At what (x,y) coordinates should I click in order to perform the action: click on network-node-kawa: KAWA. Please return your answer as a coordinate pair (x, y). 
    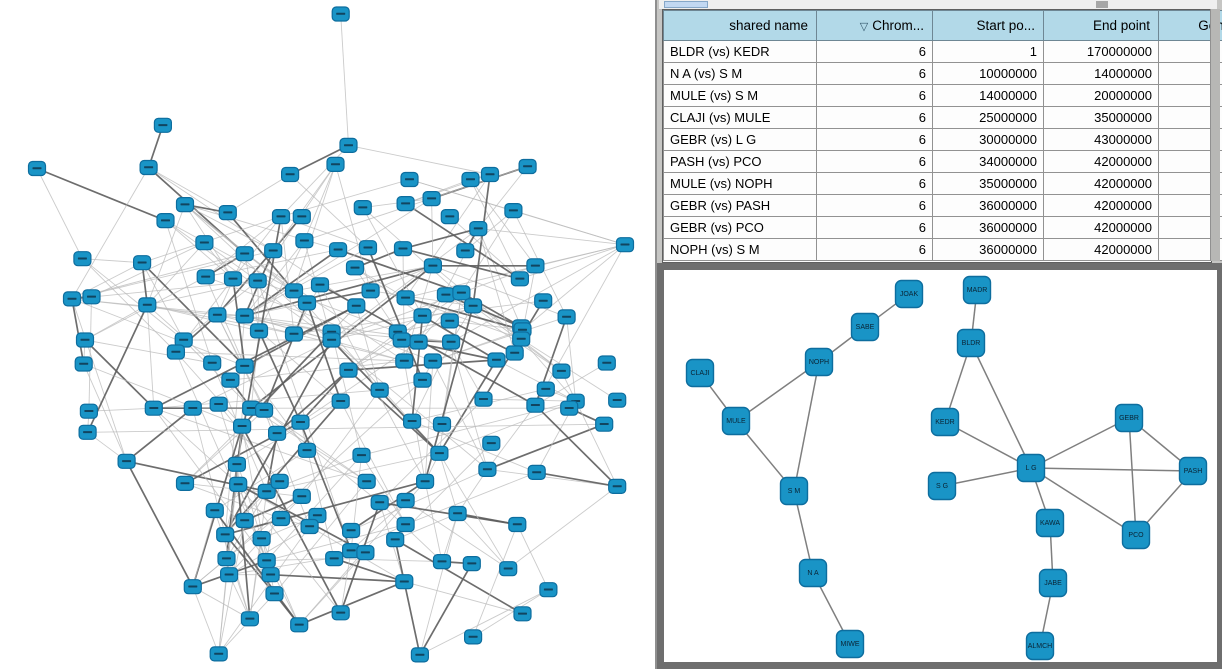
    Looking at the image, I should click on (1050, 523).